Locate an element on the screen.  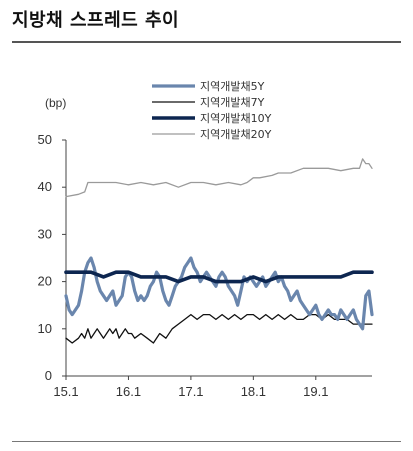
y-tick-label: 20 is located at coordinates (45, 281).